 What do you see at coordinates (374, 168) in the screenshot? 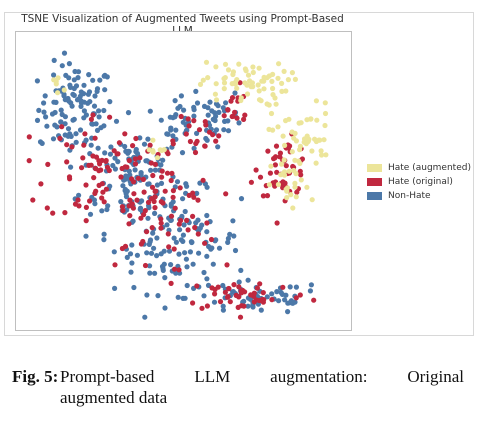
I see `legend-swatch-hate-augmented` at bounding box center [374, 168].